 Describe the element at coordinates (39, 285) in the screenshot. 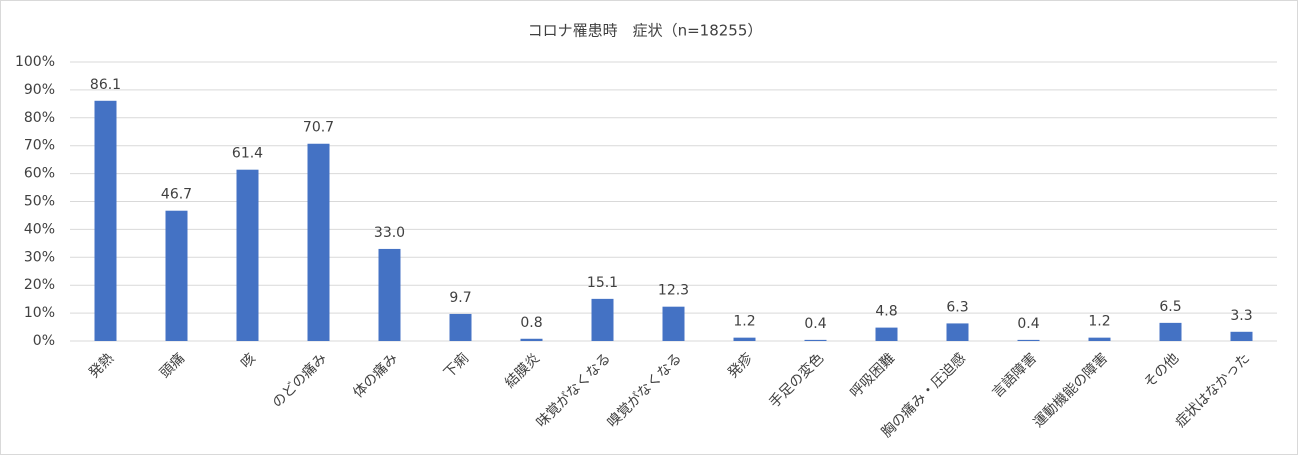

I see `y-tick-label: 20%` at that location.